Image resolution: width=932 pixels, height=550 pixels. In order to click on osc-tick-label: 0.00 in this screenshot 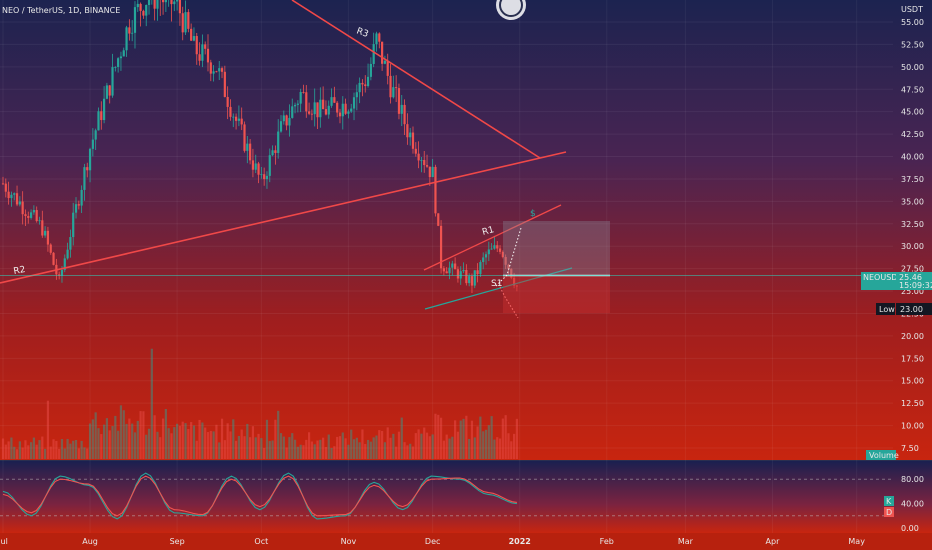, I will do `click(910, 528)`.